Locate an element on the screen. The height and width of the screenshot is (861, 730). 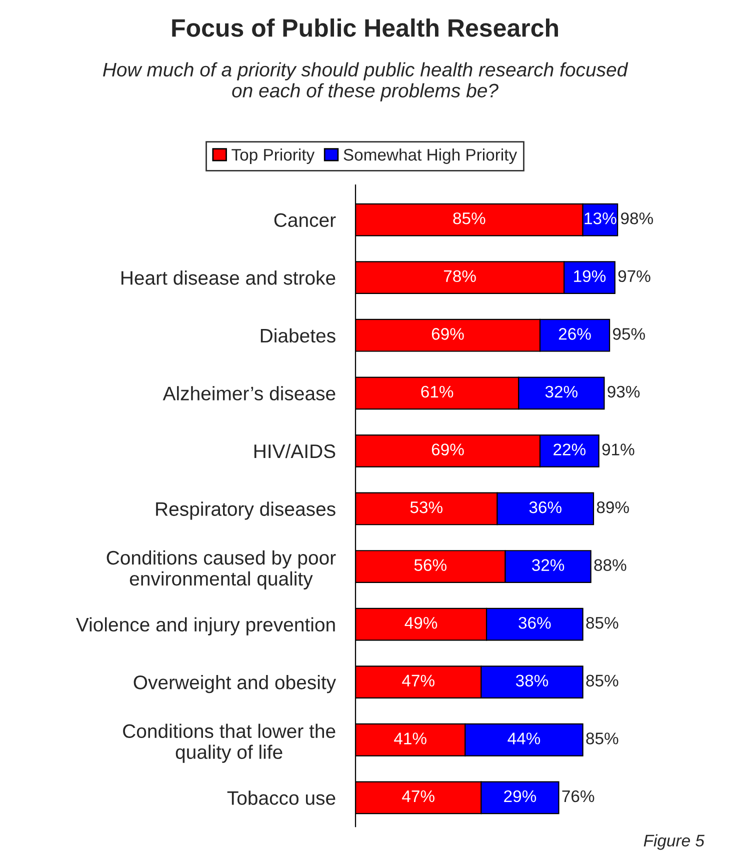
y-tick-label: Heart disease and stroke is located at coordinates (229, 277).